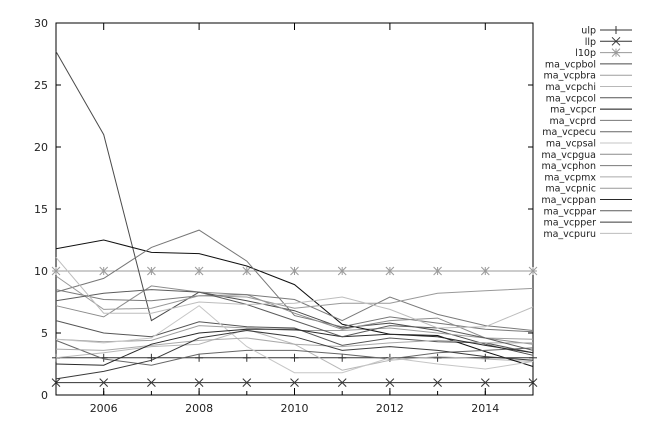  I want to click on legend-item: ma_vcpper, so click(588, 223).